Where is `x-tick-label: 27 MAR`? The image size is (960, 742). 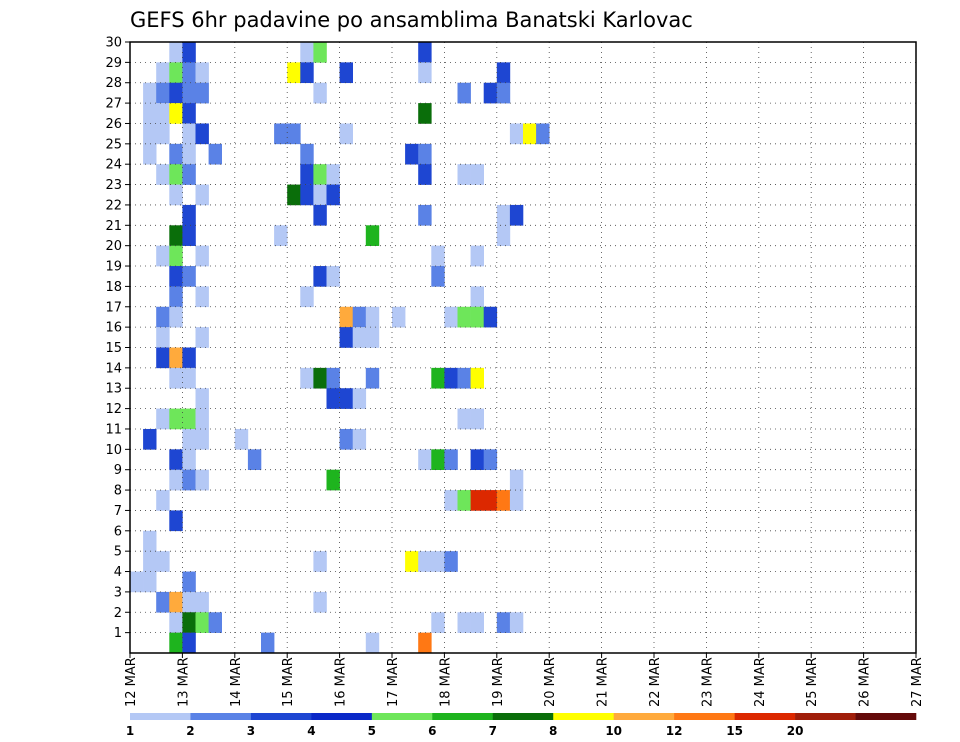 x-tick-label: 27 MAR is located at coordinates (917, 682).